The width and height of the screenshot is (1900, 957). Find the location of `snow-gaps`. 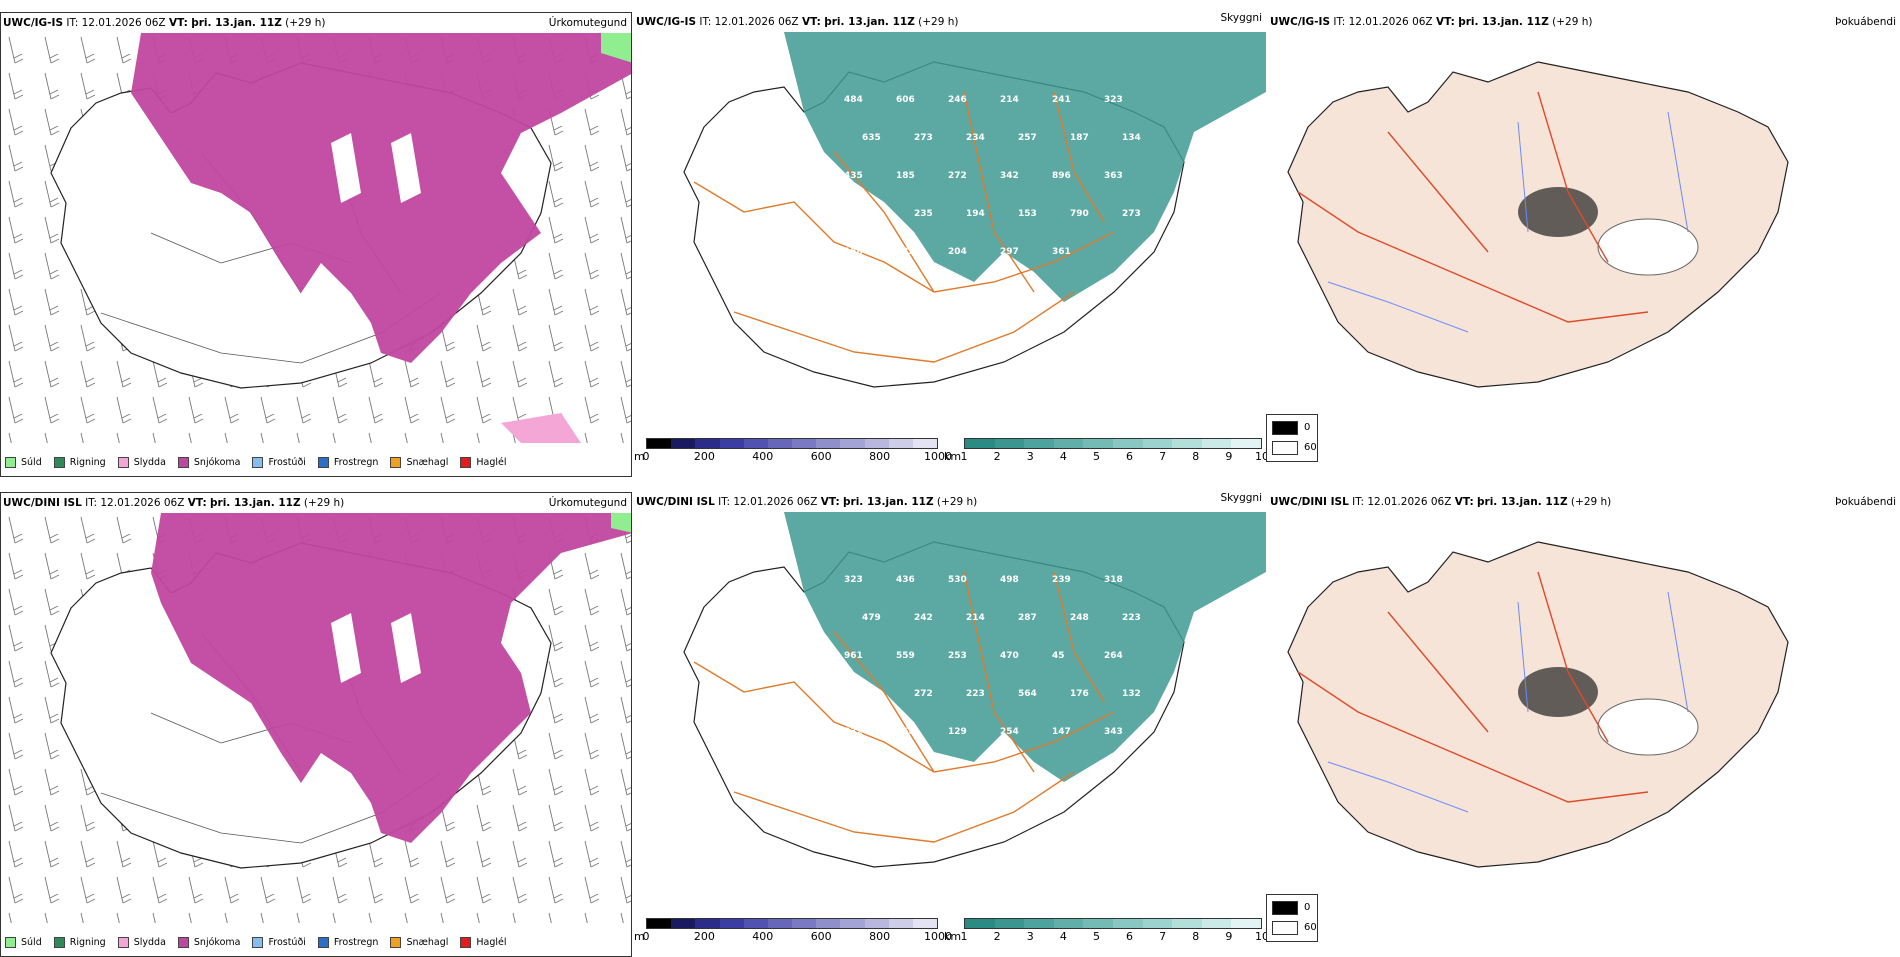

snow-gaps is located at coordinates (376, 168).